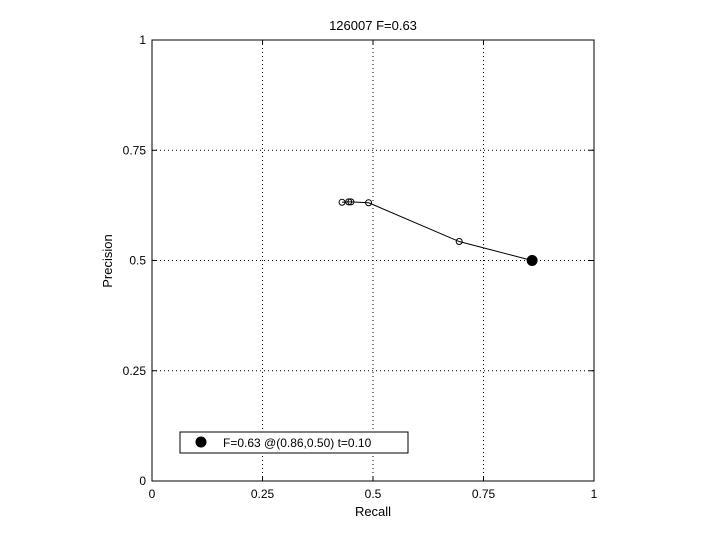 This screenshot has width=720, height=540. I want to click on chart-title: 126007 F=0.63, so click(373, 25).